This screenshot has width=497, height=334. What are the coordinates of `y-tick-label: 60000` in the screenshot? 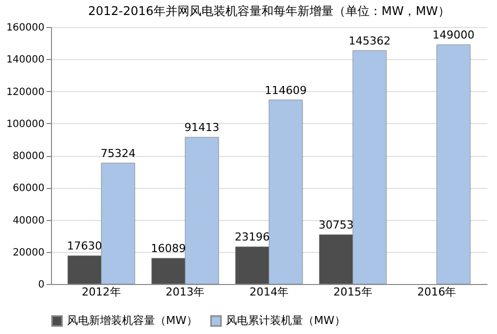 It's located at (28, 188).